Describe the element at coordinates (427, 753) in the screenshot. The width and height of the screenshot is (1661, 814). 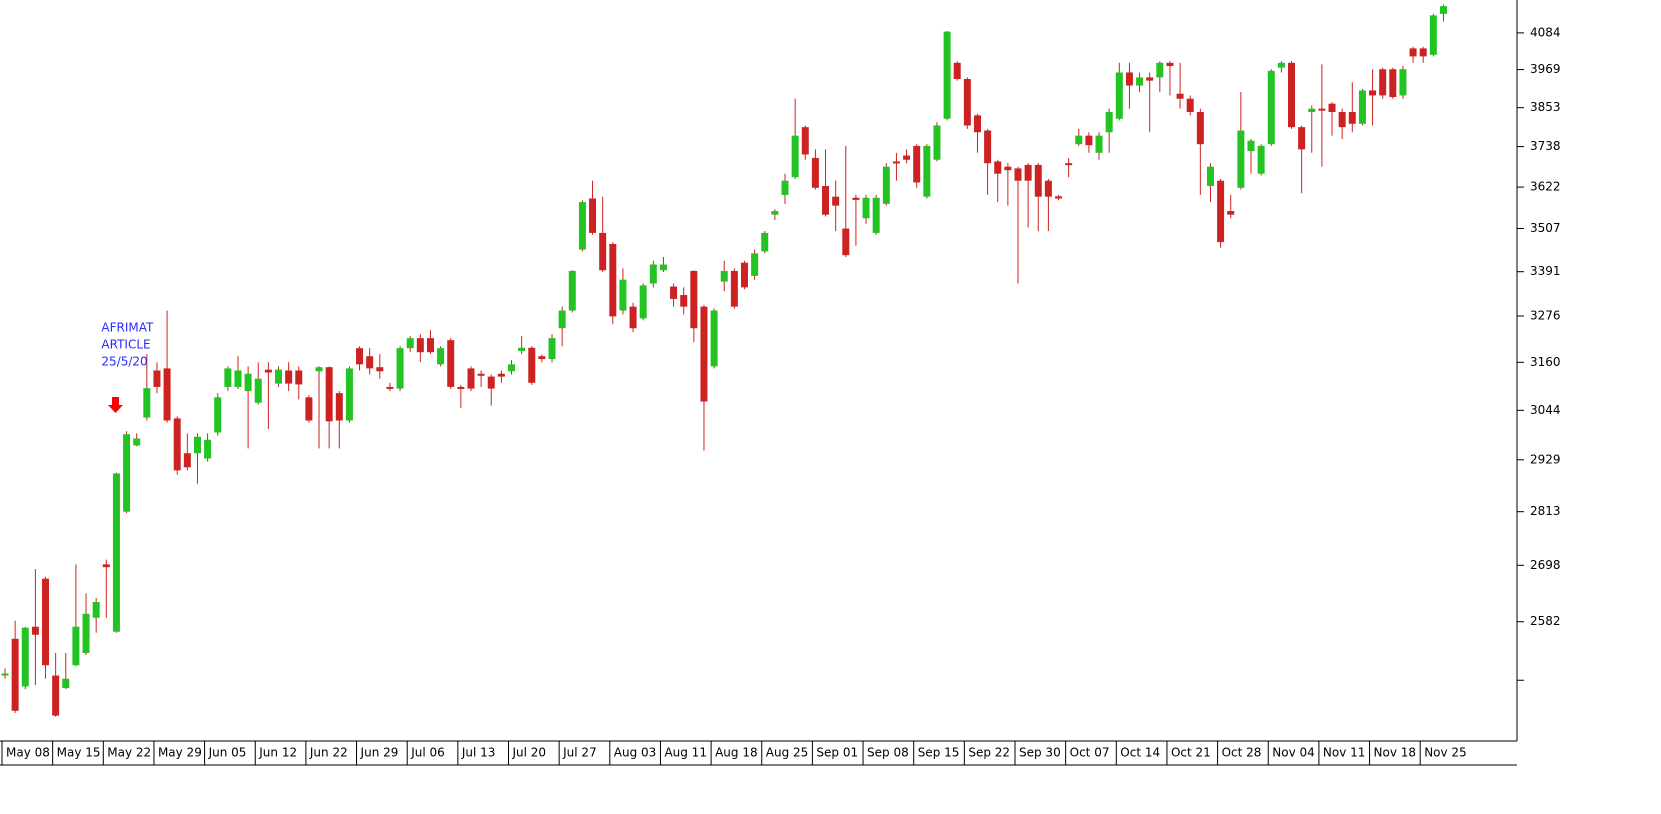
I see `x-tick-label: Jul 06` at that location.